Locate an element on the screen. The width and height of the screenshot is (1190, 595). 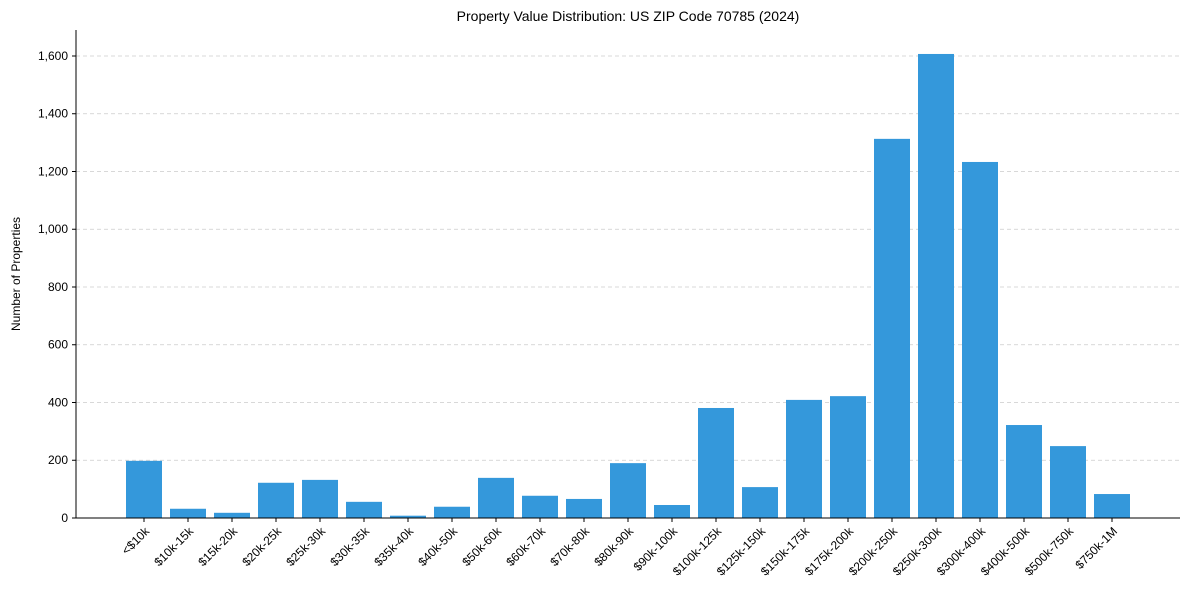
y-tick-label: 400 is located at coordinates (58, 402).